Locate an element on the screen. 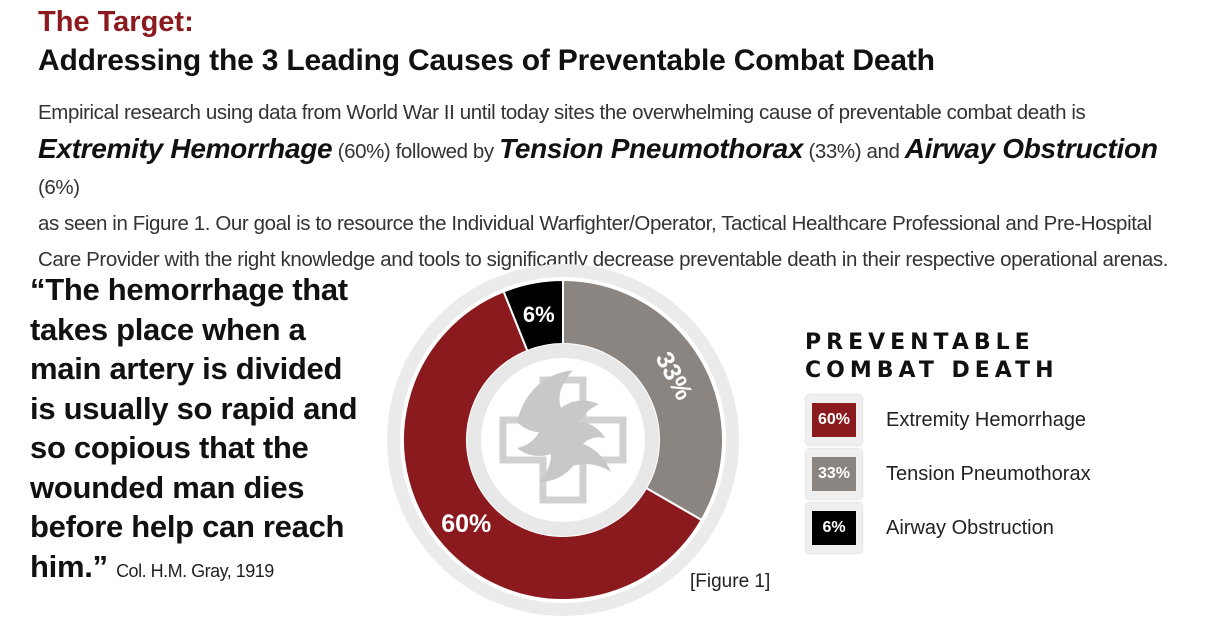 Image resolution: width=1205 pixels, height=623 pixels. quote-attribution: Col. H.M. Gray, 1919 is located at coordinates (195, 571).